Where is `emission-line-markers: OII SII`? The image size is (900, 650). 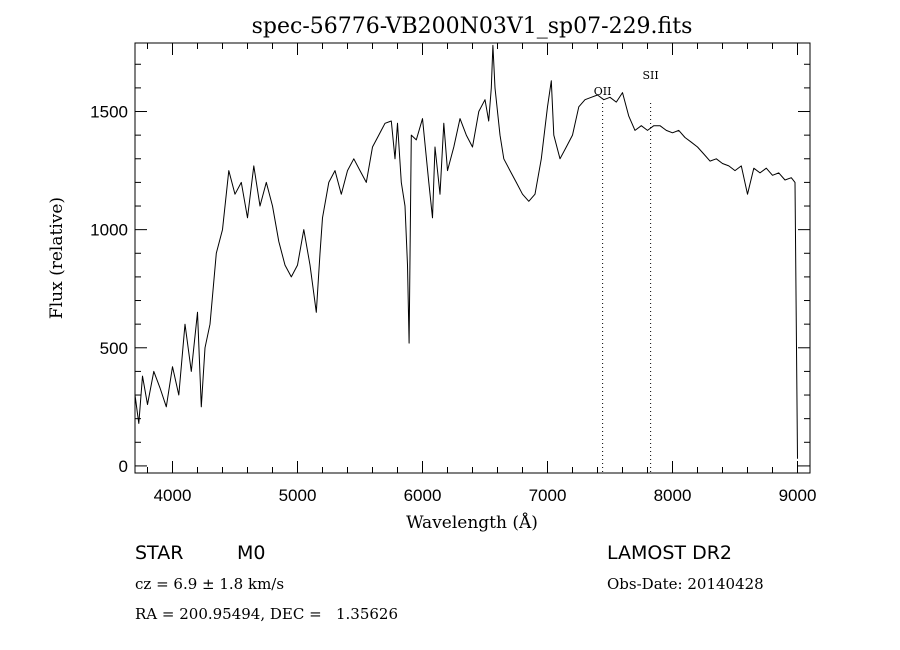 emission-line-markers: OII SII is located at coordinates (626, 271).